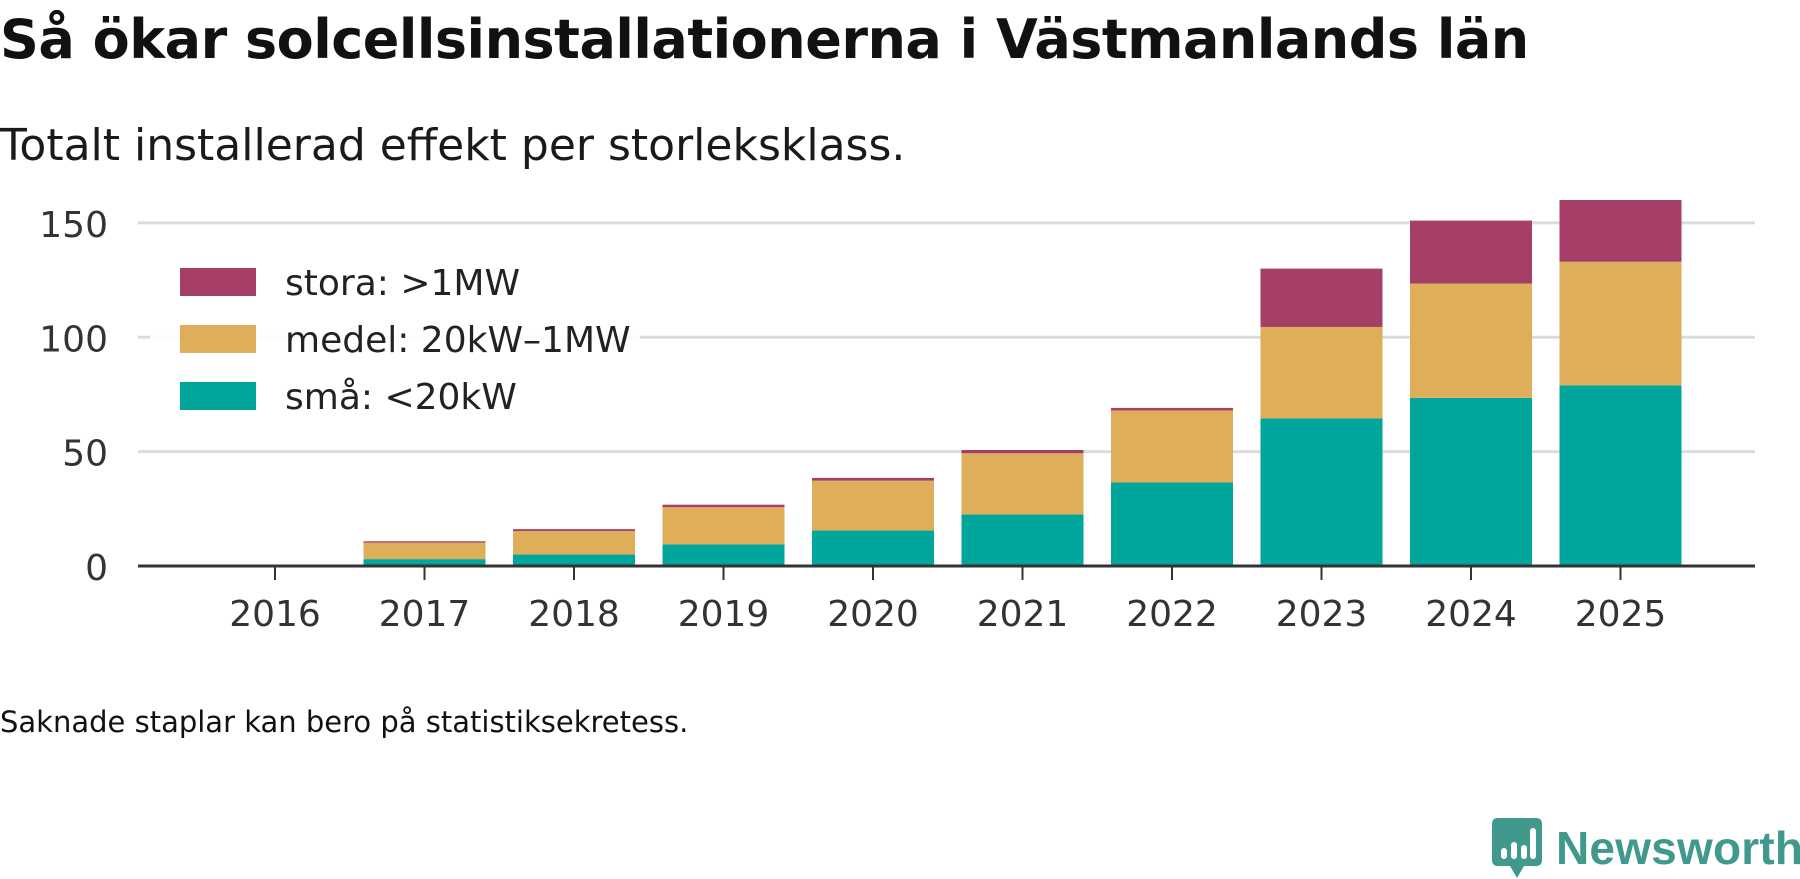 The height and width of the screenshot is (879, 1800). What do you see at coordinates (425, 614) in the screenshot?
I see `x-tick-label: 2017` at bounding box center [425, 614].